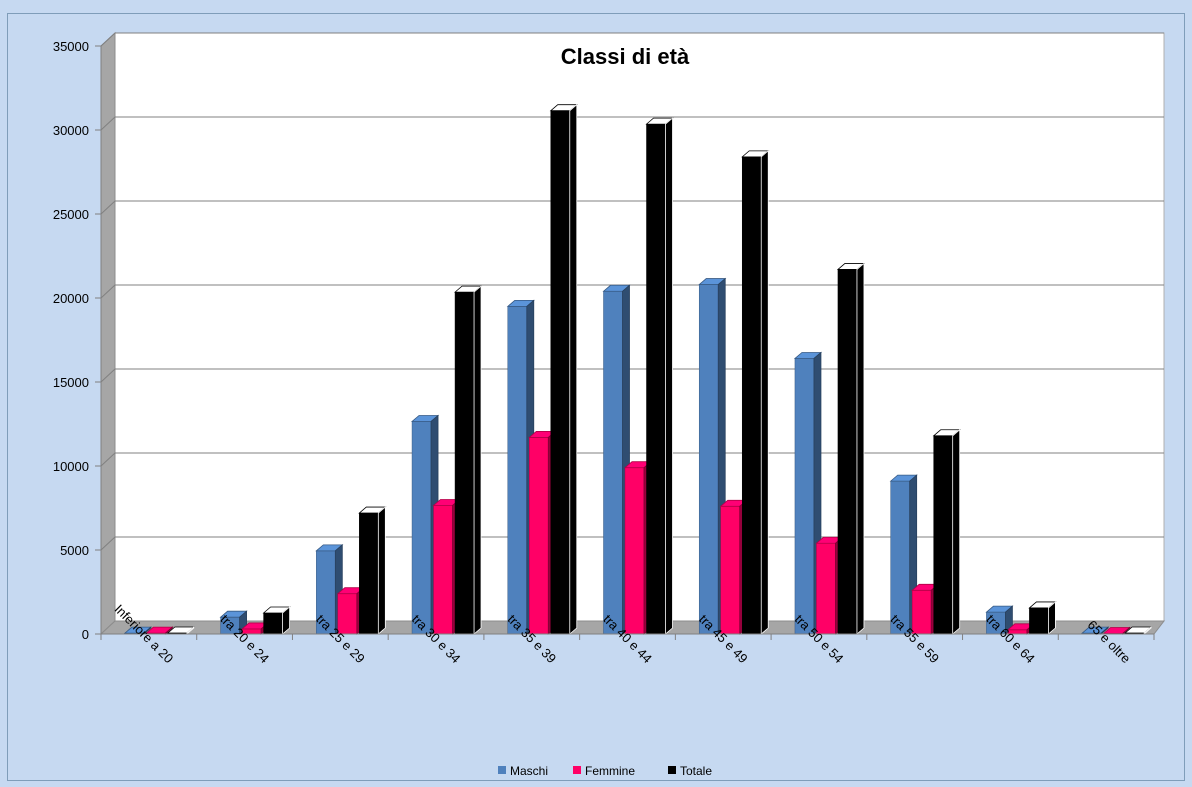 Image resolution: width=1192 pixels, height=787 pixels. Describe the element at coordinates (71, 46) in the screenshot. I see `y-tick-label: 35000` at that location.